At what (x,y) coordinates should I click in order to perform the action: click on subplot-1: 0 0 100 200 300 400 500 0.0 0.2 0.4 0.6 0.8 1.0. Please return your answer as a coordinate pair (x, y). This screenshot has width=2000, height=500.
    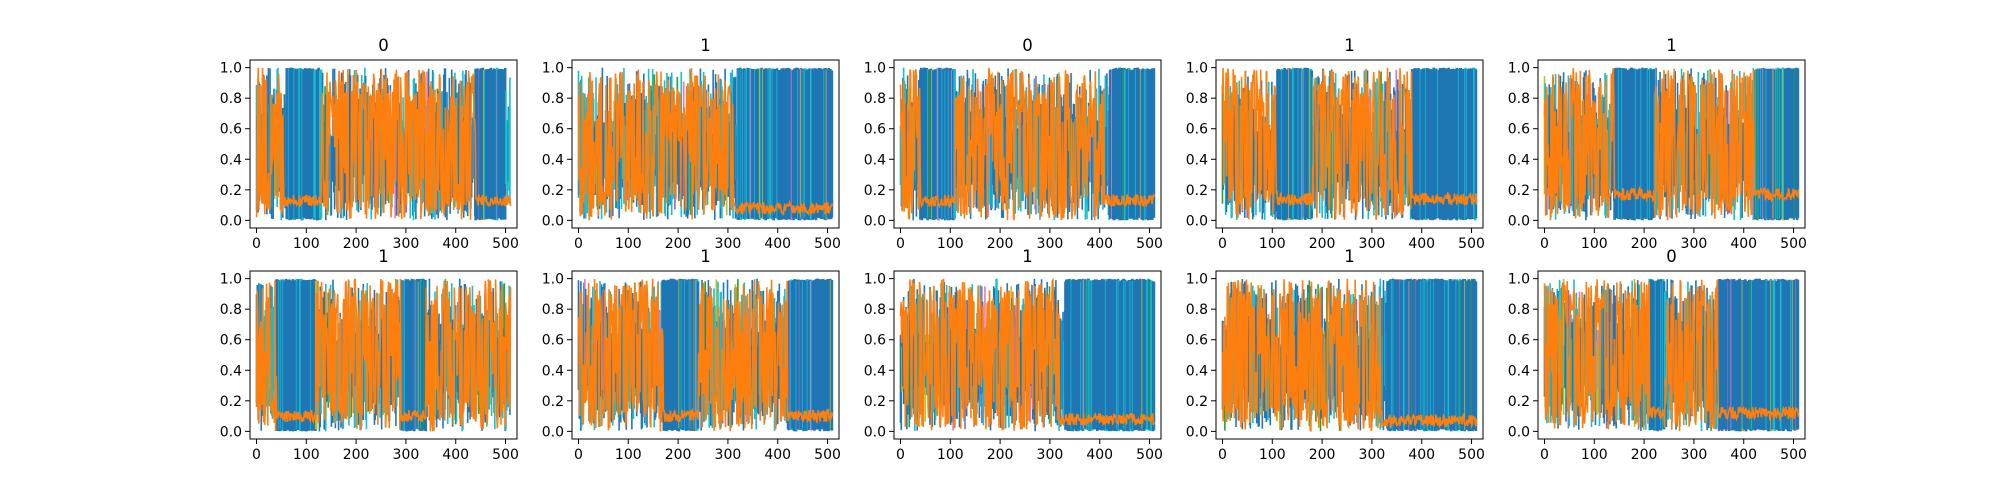
    Looking at the image, I should click on (369, 144).